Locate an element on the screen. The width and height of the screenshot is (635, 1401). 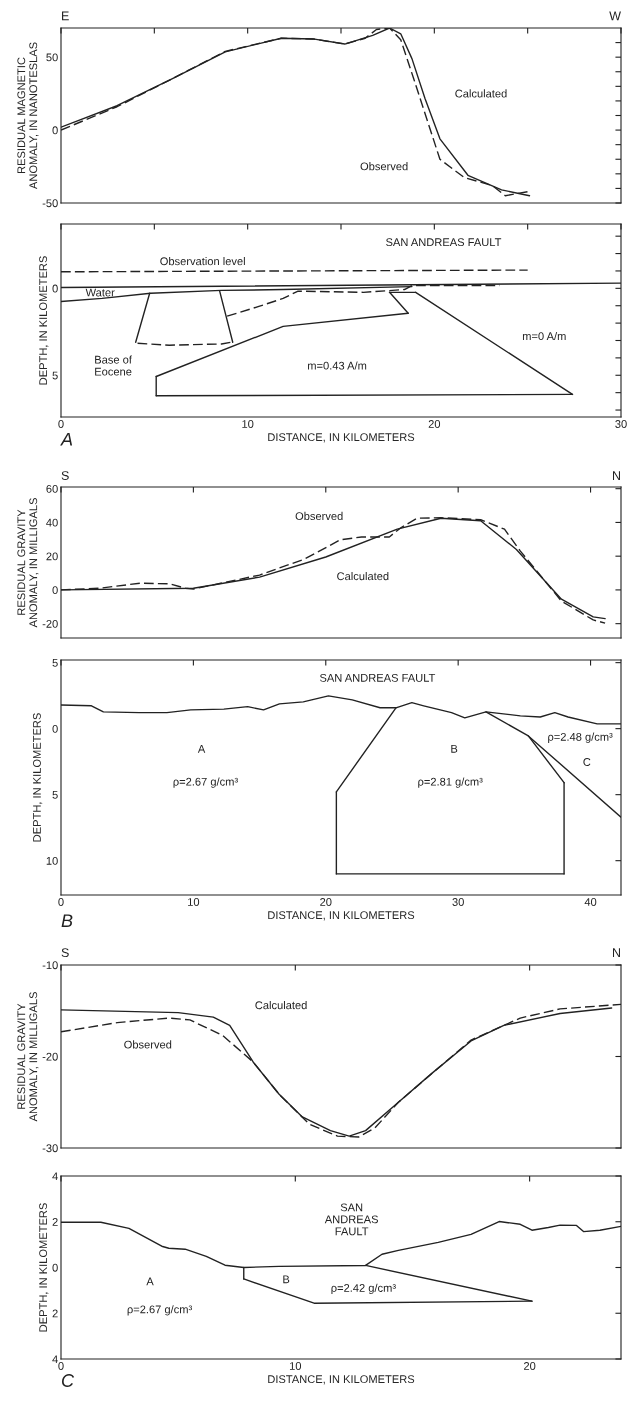
x-tick-label: 40 is located at coordinates (590, 902).